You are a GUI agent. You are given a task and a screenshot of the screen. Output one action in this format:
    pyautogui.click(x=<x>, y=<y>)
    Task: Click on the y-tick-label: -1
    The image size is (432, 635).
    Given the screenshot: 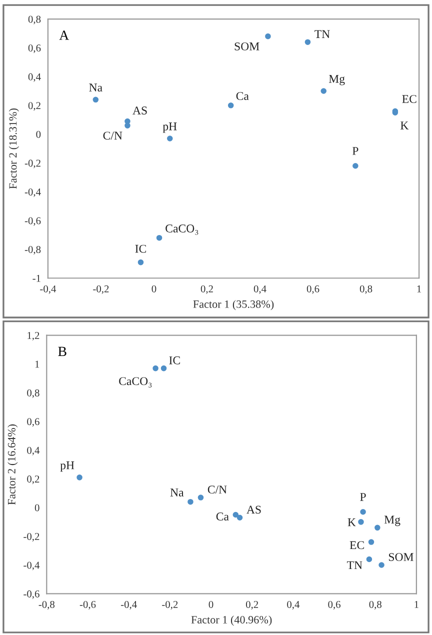 What is the action you would take?
    pyautogui.click(x=36, y=278)
    